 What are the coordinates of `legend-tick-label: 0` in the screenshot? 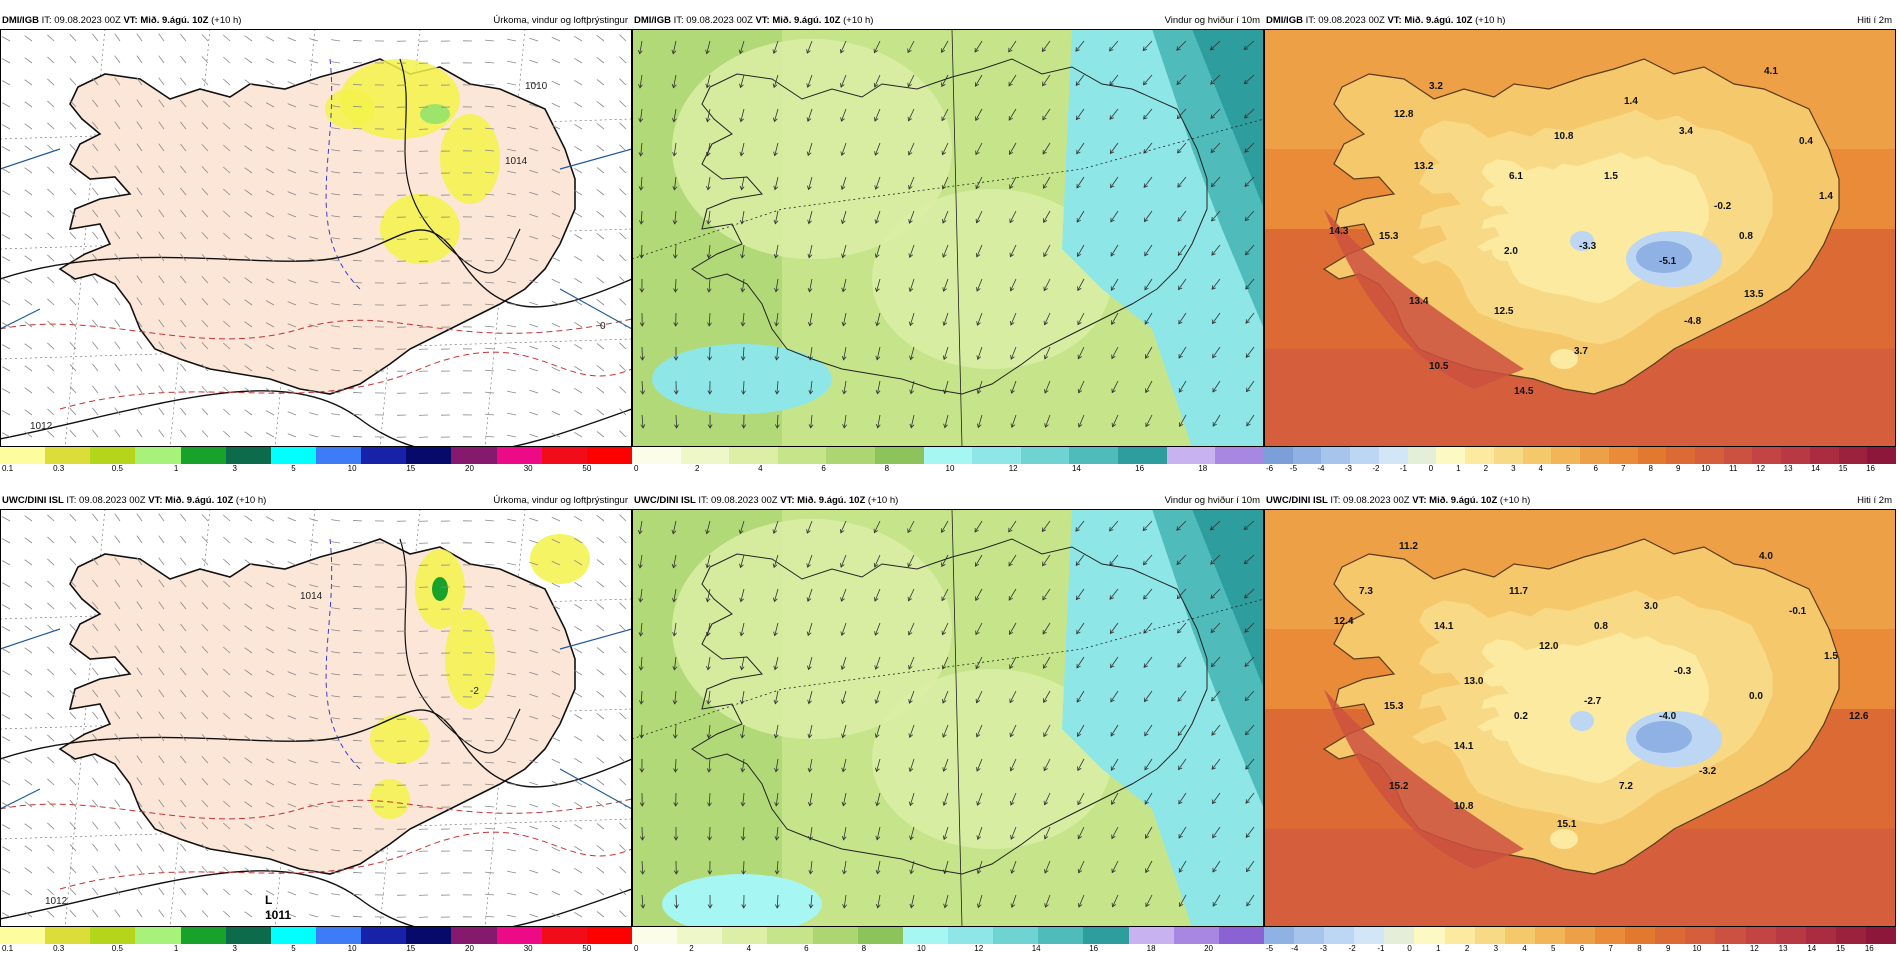 It's located at (636, 948).